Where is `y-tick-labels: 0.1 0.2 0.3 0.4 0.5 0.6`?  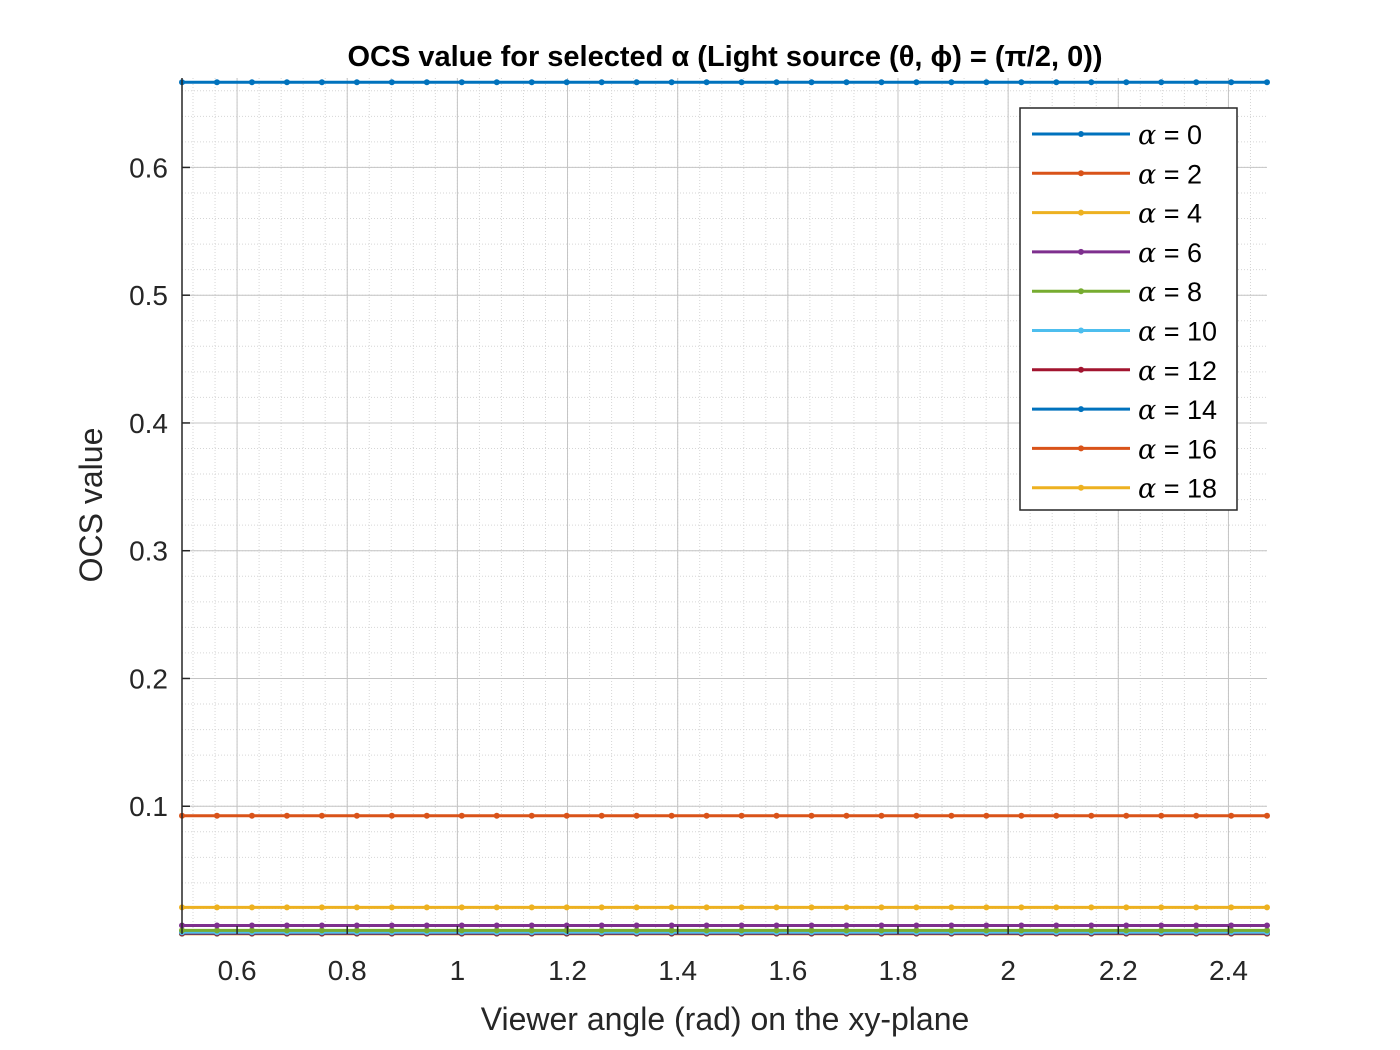
y-tick-labels: 0.1 0.2 0.3 0.4 0.5 0.6 is located at coordinates (148, 487).